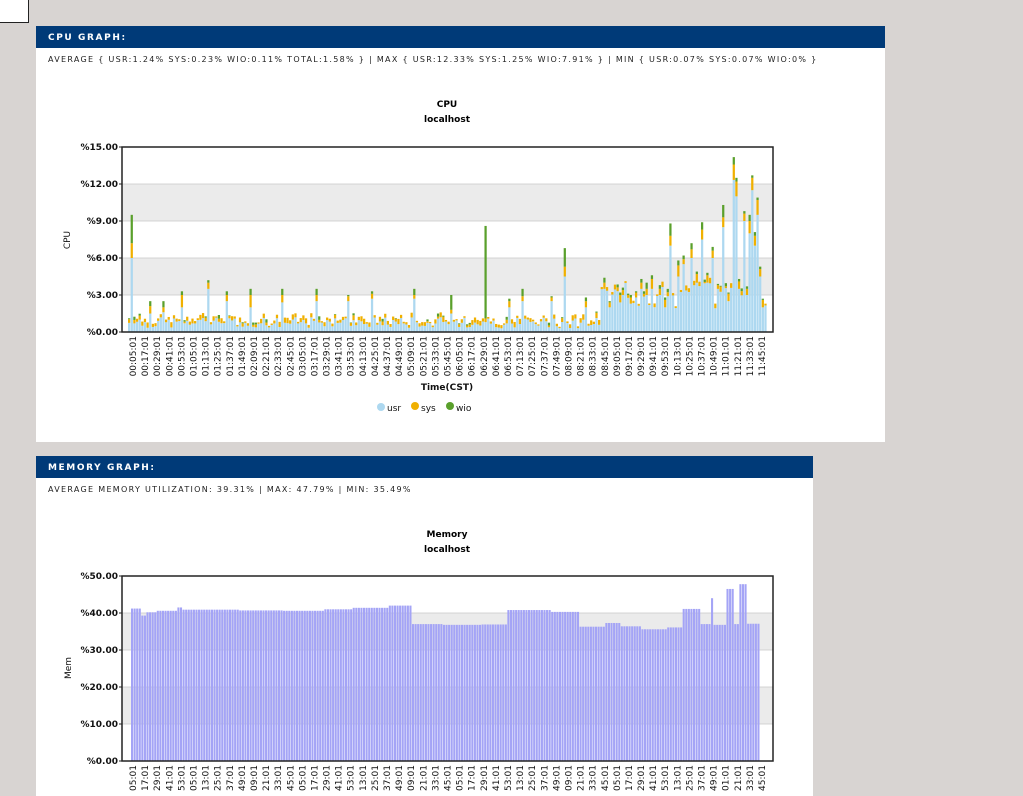  Describe the element at coordinates (473, 356) in the screenshot. I see `cpu-x-tick-label: 06:17:01` at that location.